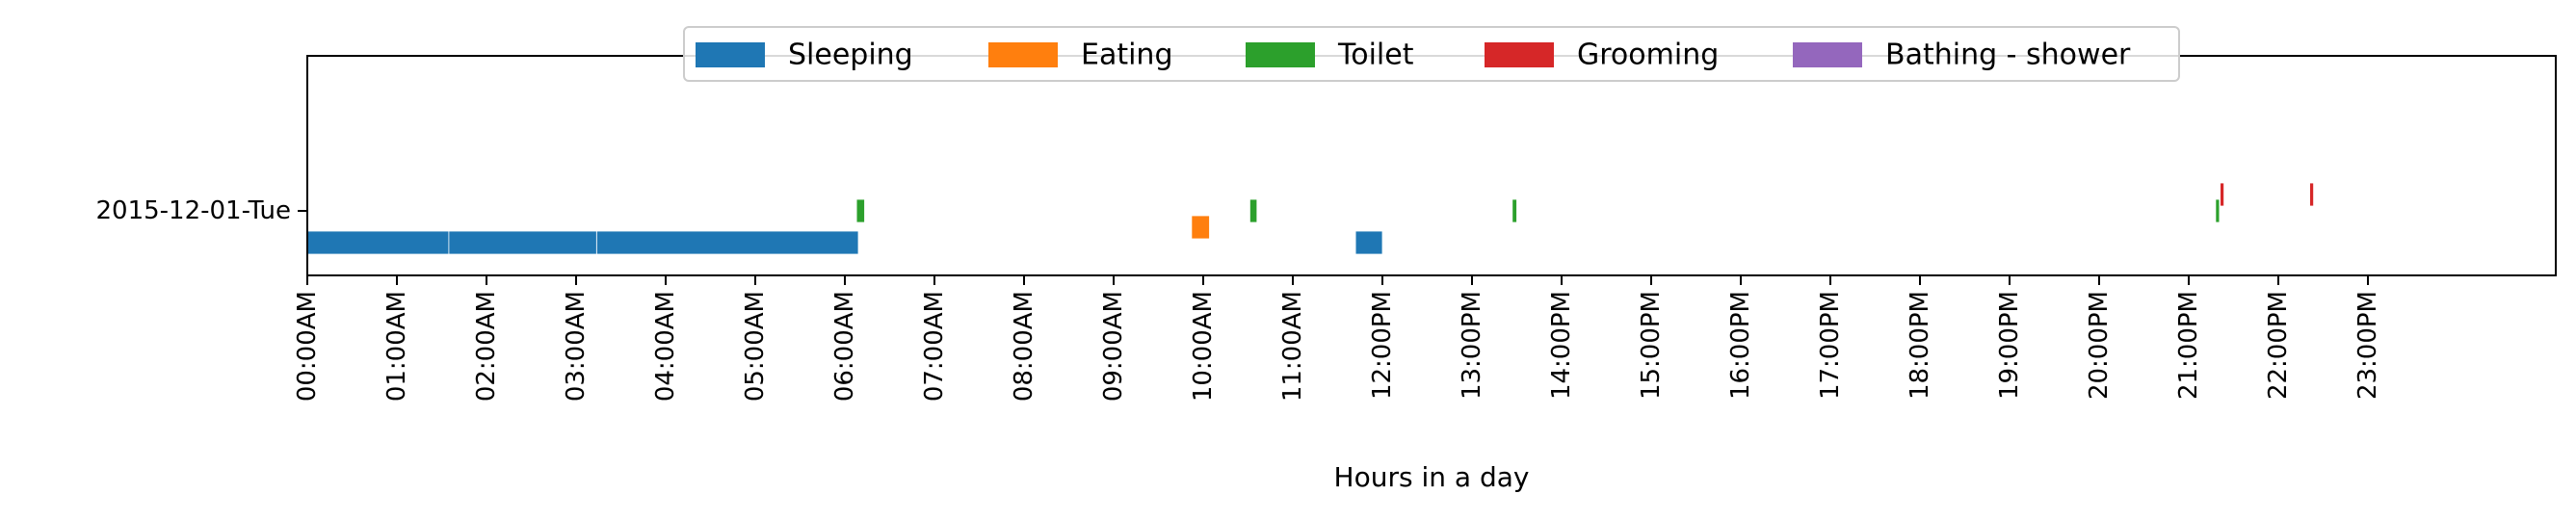 This screenshot has width=2576, height=520. What do you see at coordinates (851, 55) in the screenshot?
I see `legend-label: Sleeping` at bounding box center [851, 55].